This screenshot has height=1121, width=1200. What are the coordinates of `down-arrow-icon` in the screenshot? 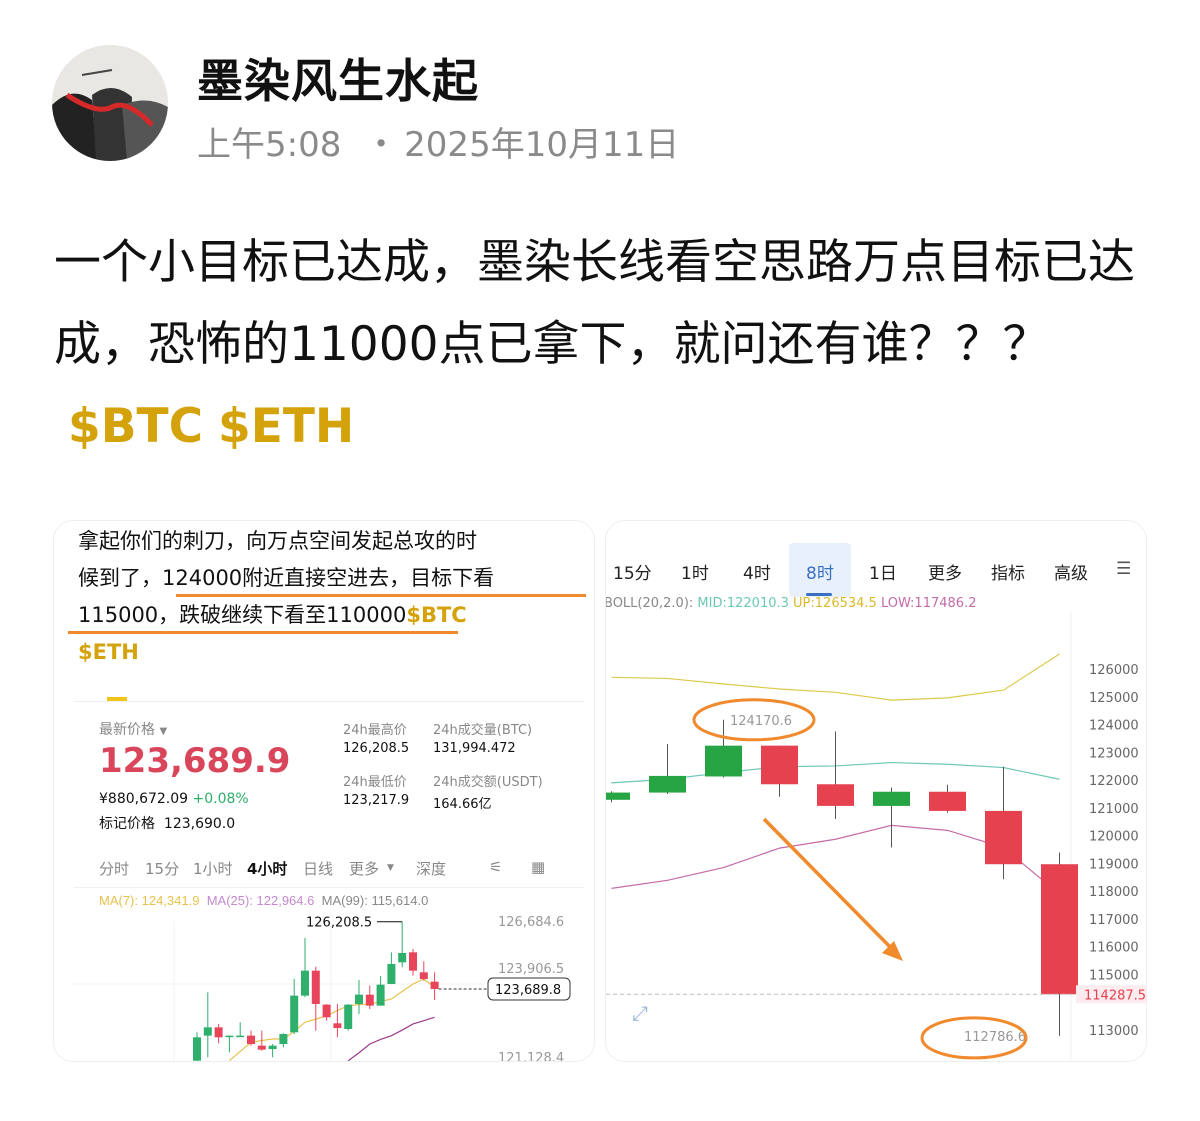 It's located at (830, 886).